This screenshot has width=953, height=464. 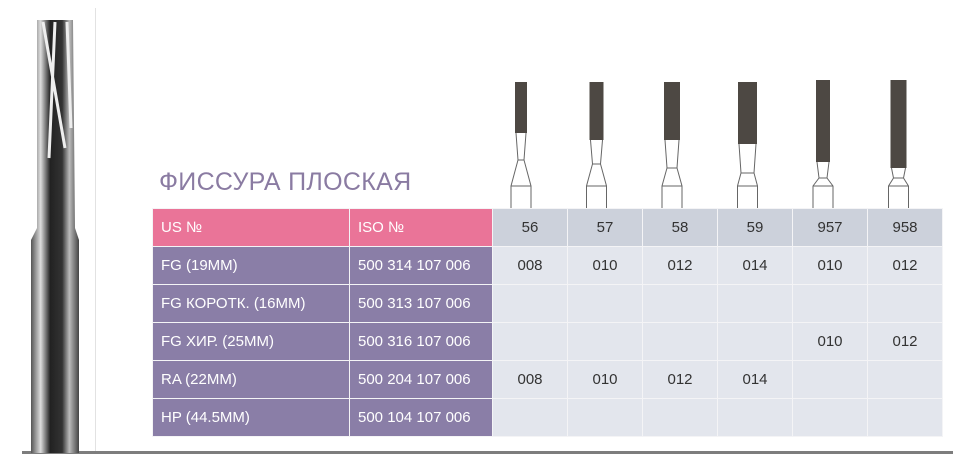 What do you see at coordinates (421, 379) in the screenshot?
I see `iso-cell: 500 204 107 006` at bounding box center [421, 379].